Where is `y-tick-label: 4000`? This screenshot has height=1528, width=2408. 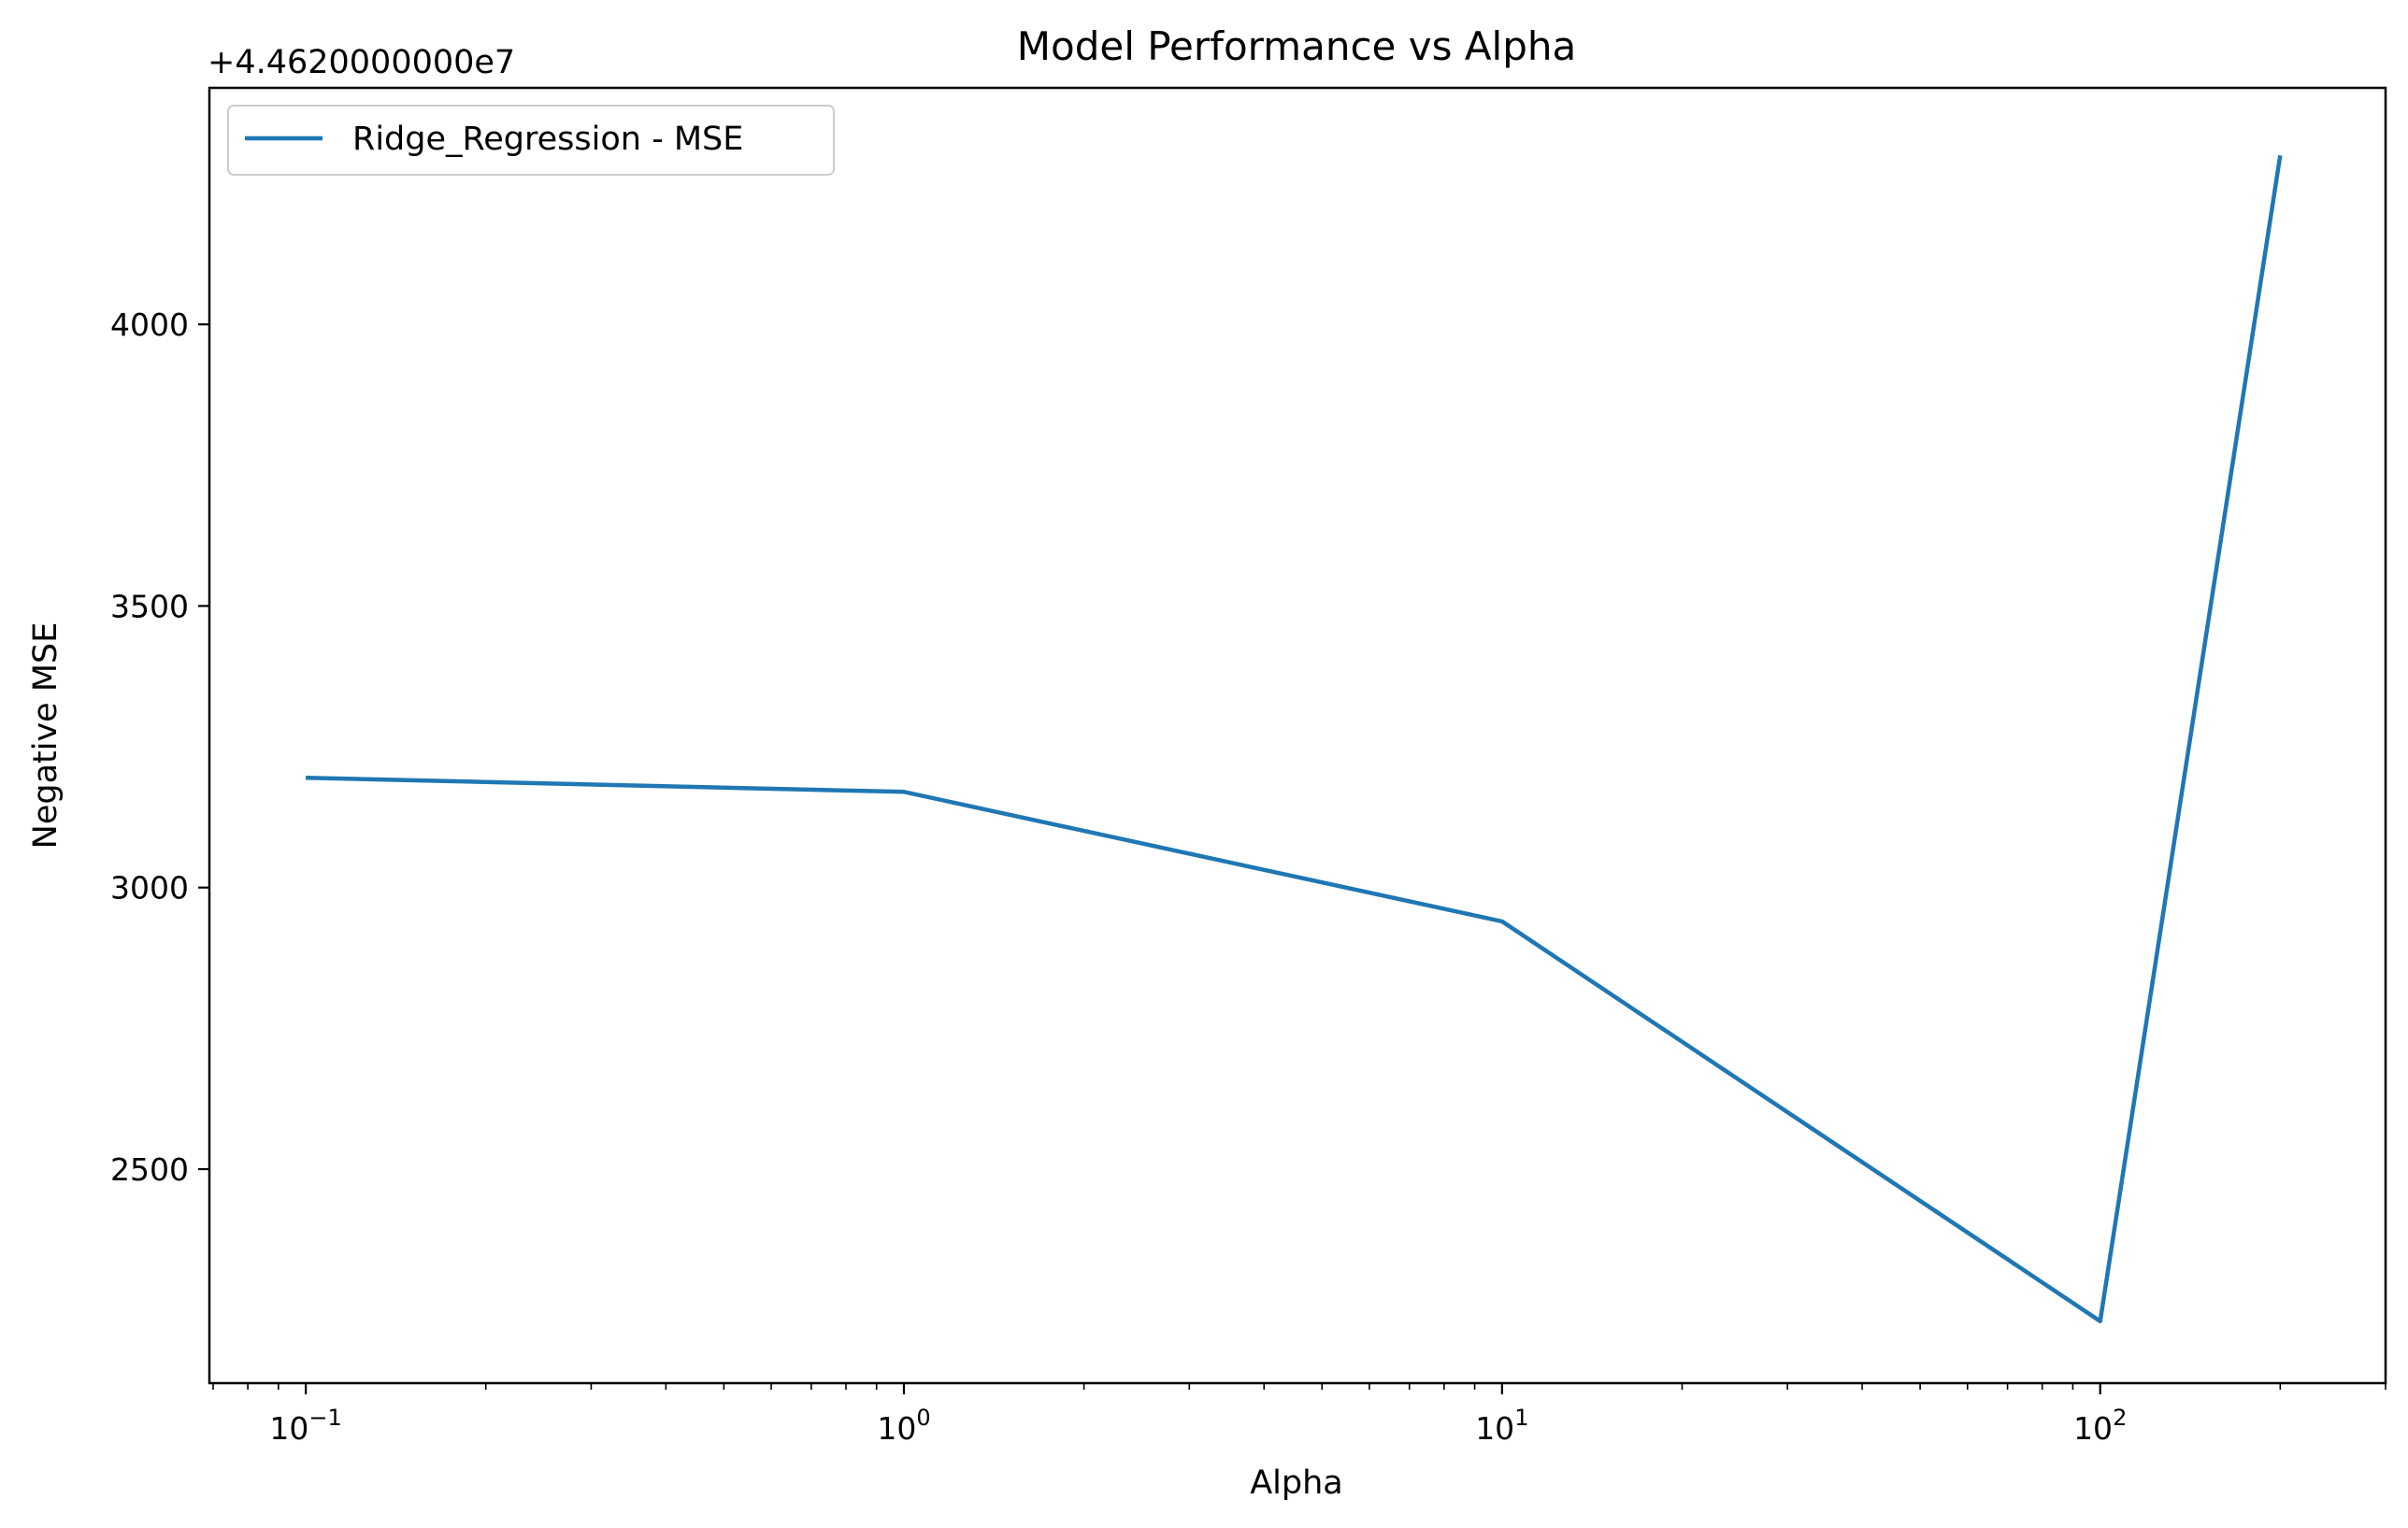
y-tick-label: 4000 is located at coordinates (149, 325).